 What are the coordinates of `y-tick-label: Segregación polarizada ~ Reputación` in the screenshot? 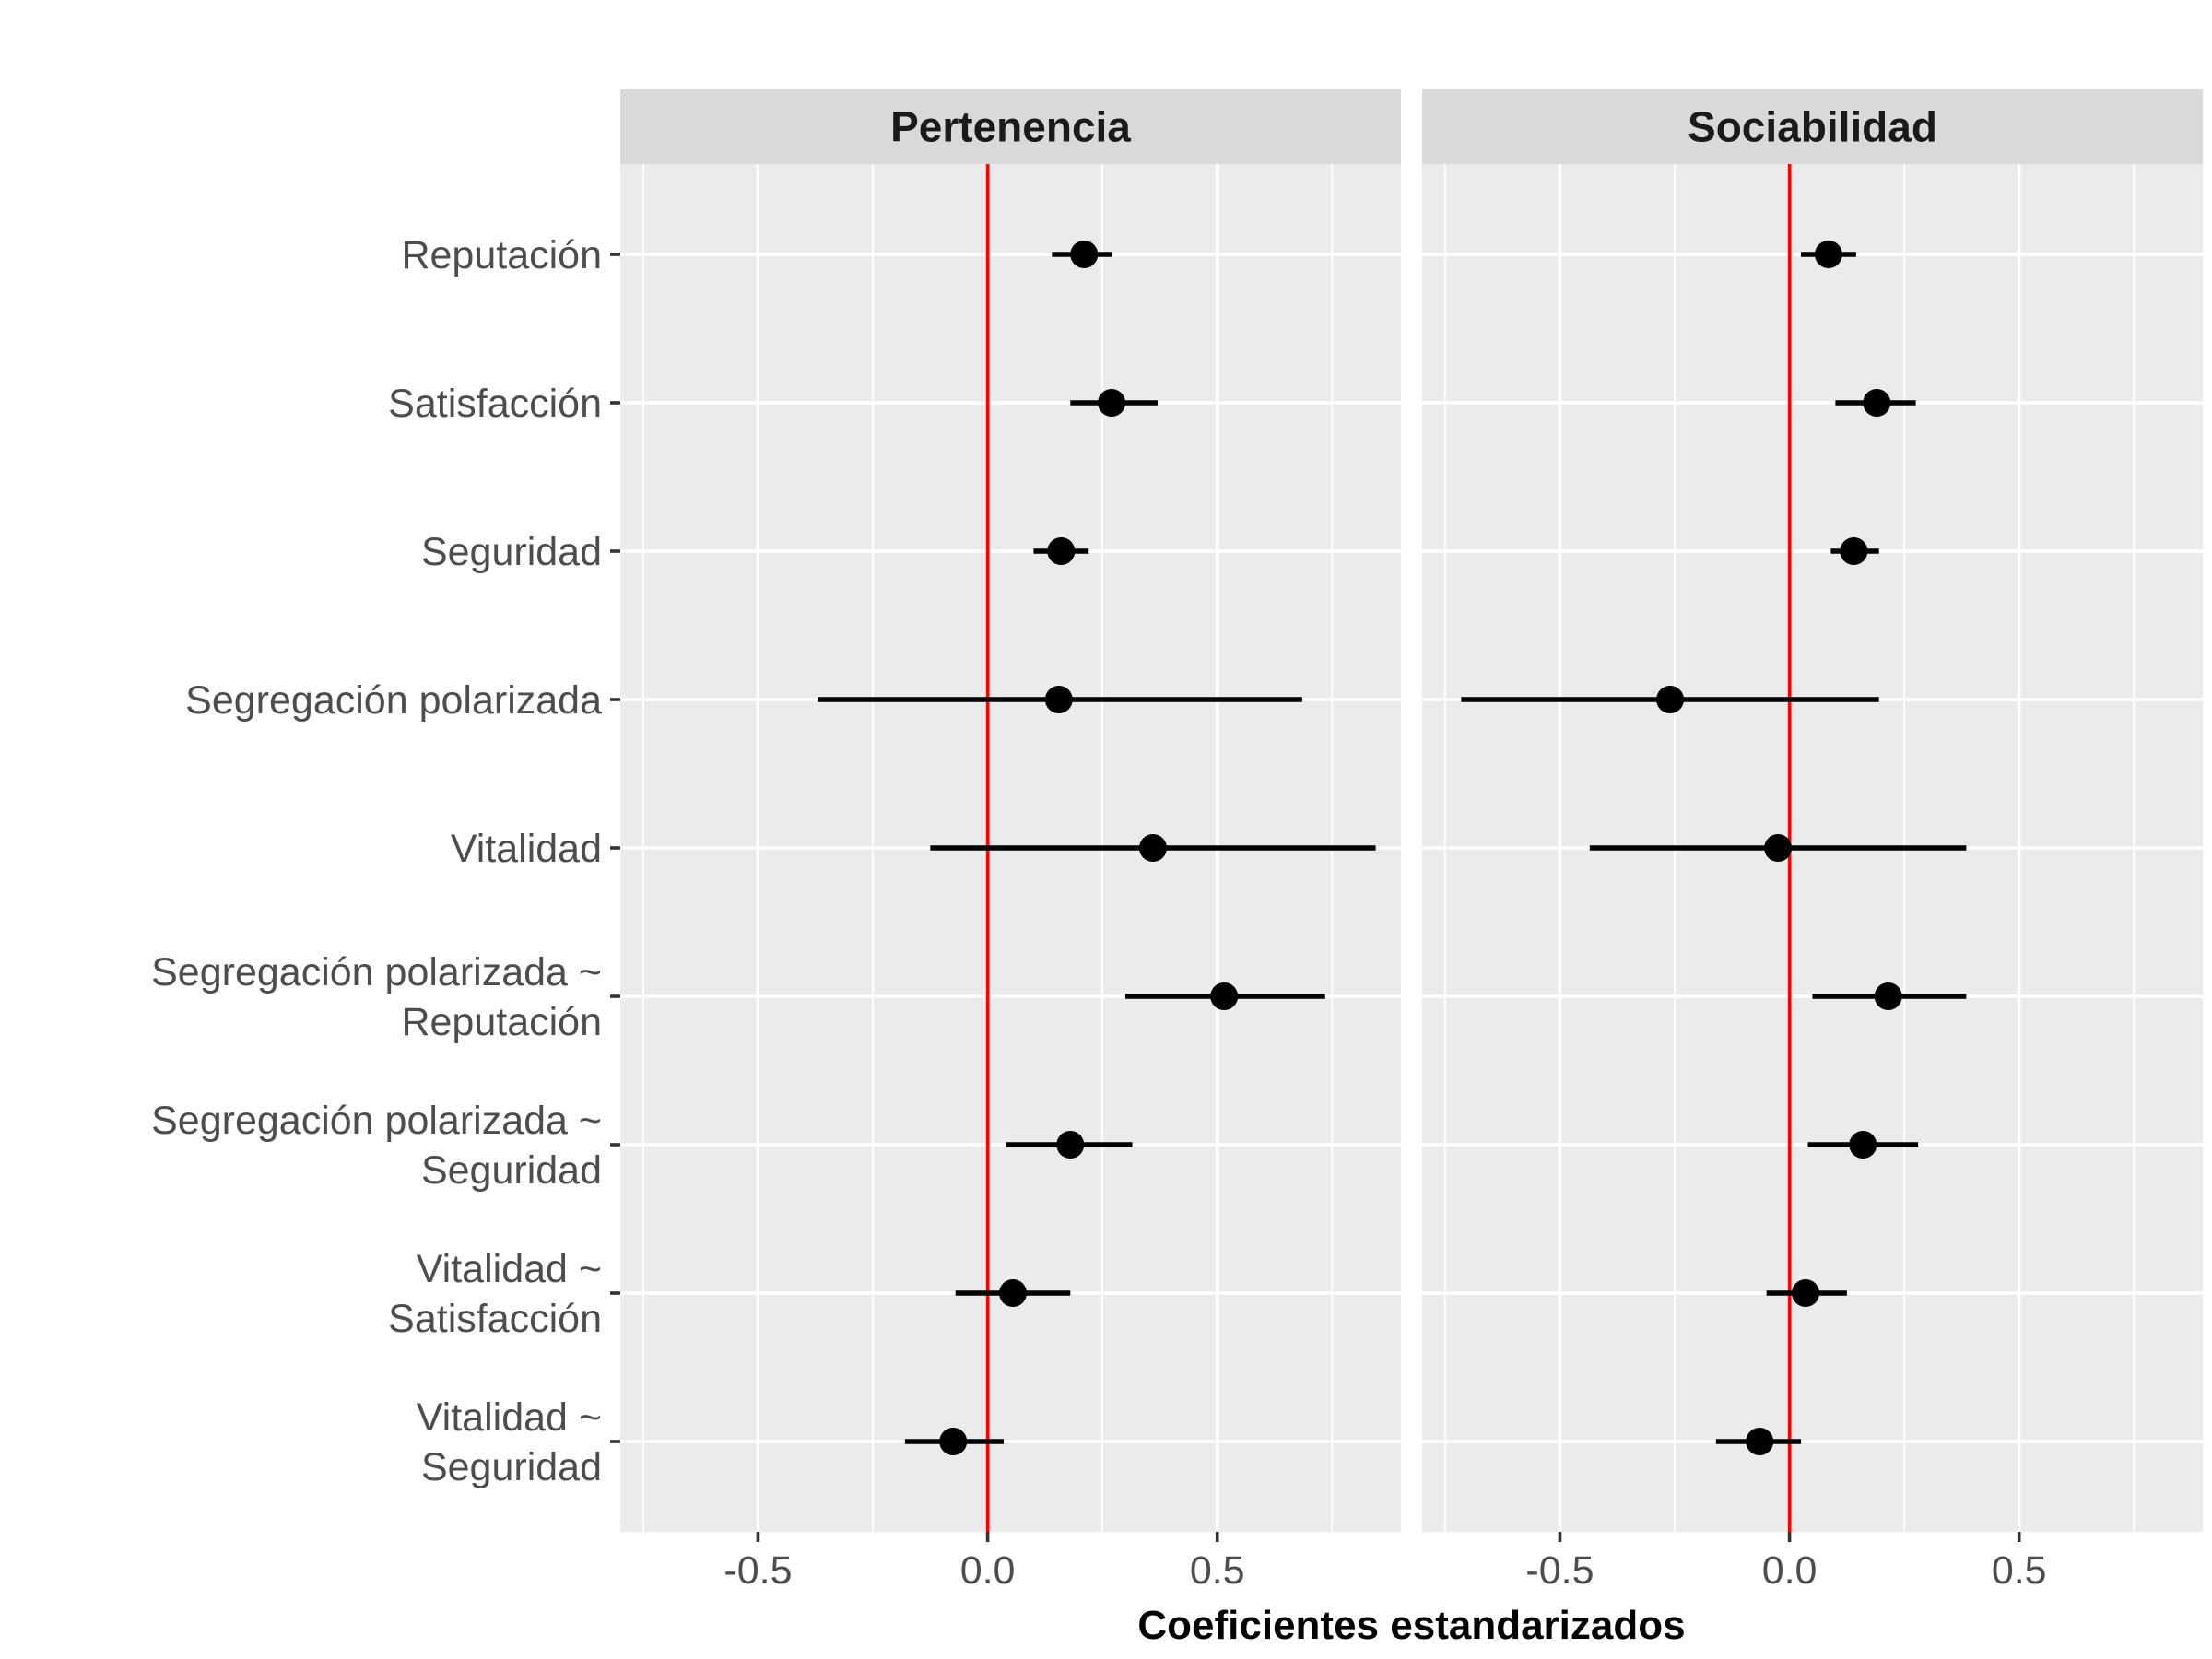 It's located at (376, 997).